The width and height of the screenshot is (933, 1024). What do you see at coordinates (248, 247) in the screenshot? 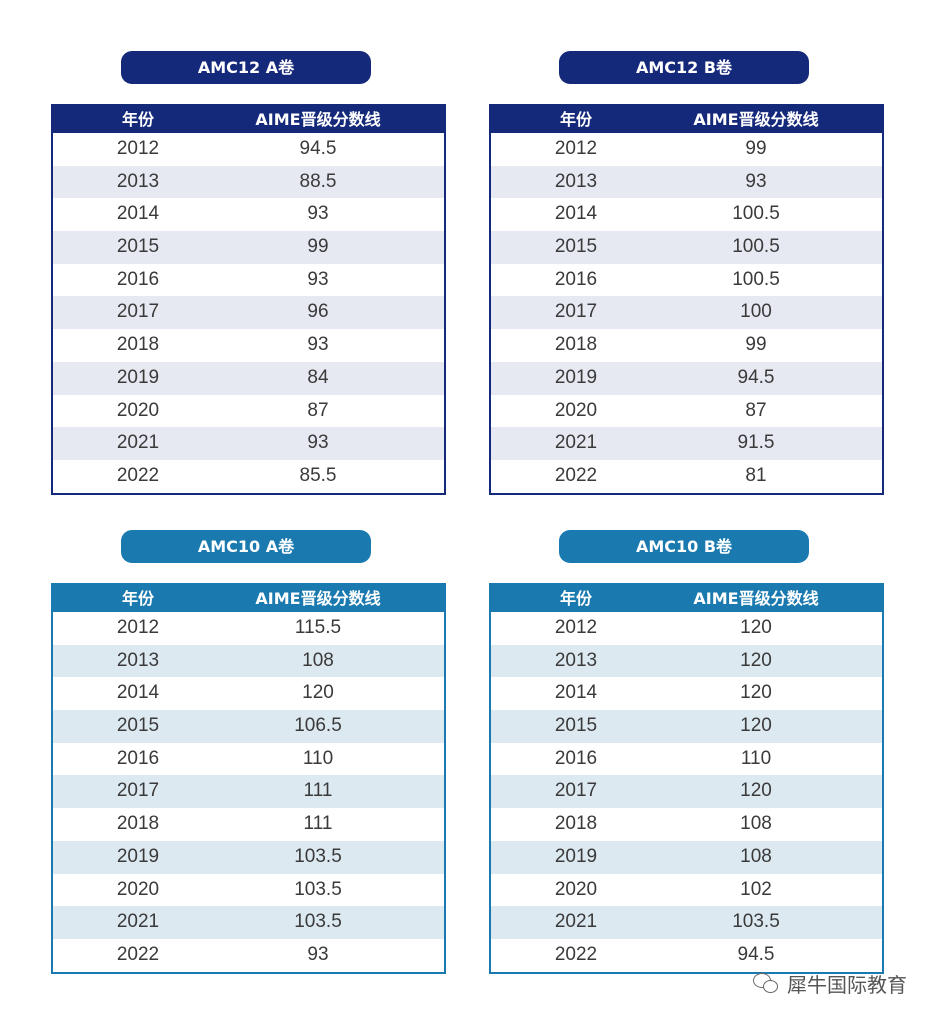
I see `table-row: 2015 99` at bounding box center [248, 247].